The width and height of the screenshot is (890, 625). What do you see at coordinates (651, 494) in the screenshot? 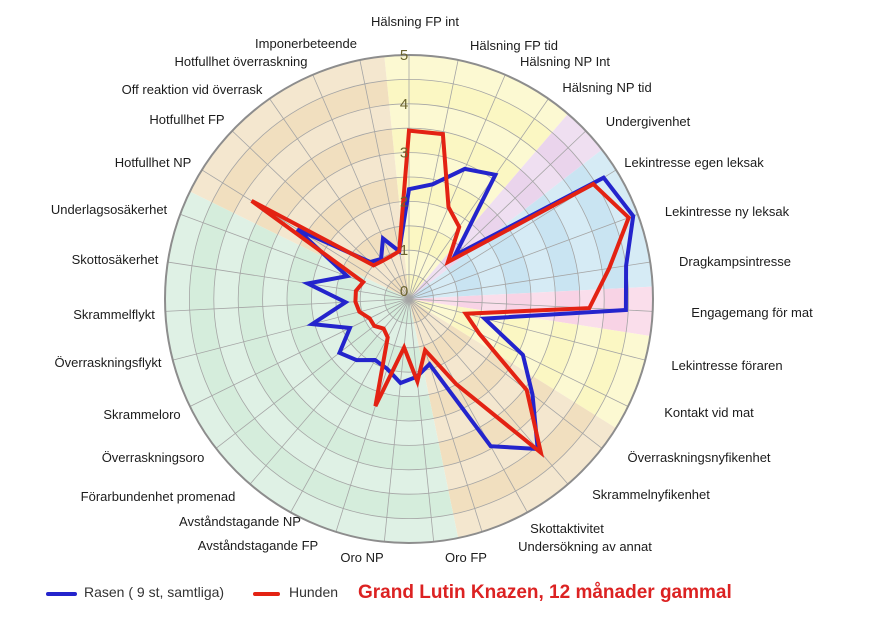
I see `axis-label: Skrammelnyfikenhet` at bounding box center [651, 494].